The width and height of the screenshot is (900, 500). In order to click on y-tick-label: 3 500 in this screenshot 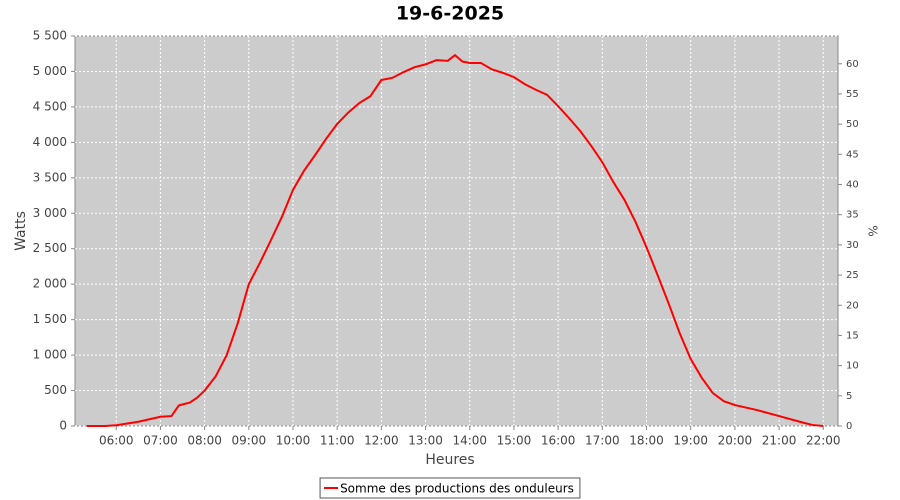, I will do `click(50, 177)`.